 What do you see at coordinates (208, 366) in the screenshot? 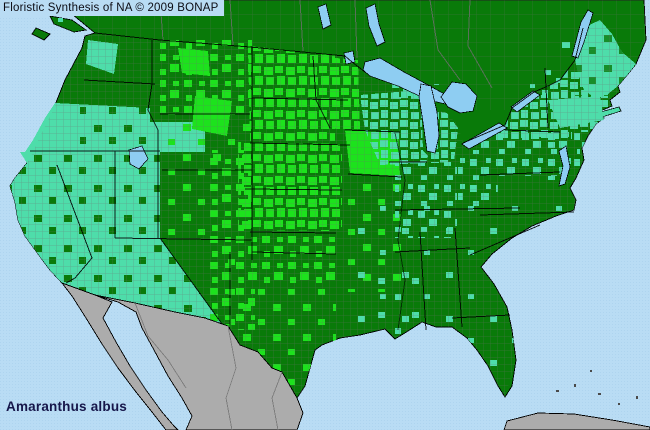
I see `mexico-state-borders` at bounding box center [208, 366].